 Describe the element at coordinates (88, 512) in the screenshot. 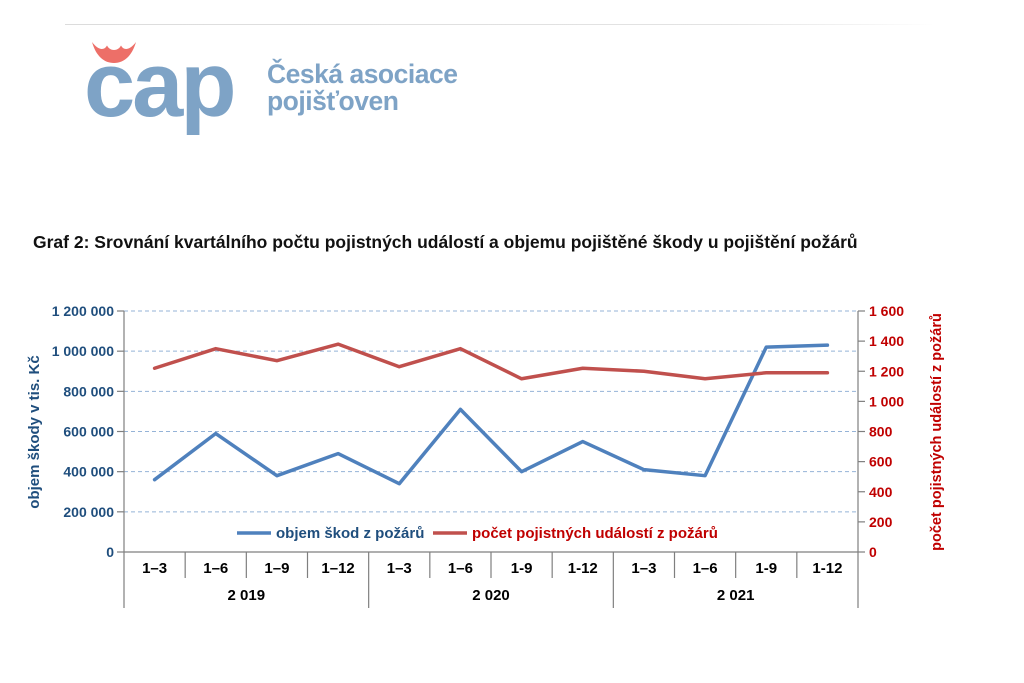

I see `left-axis-tick-label: 200 000` at that location.